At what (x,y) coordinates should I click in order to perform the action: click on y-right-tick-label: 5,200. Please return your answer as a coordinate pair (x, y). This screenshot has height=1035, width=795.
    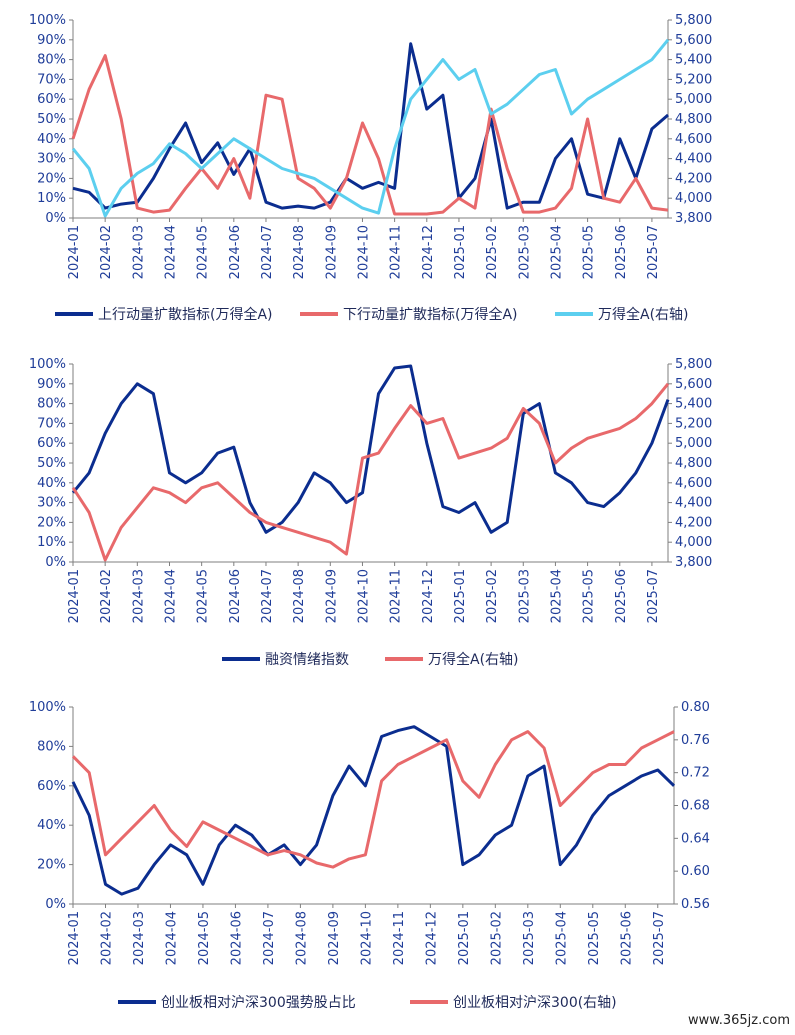
    Looking at the image, I should click on (693, 423).